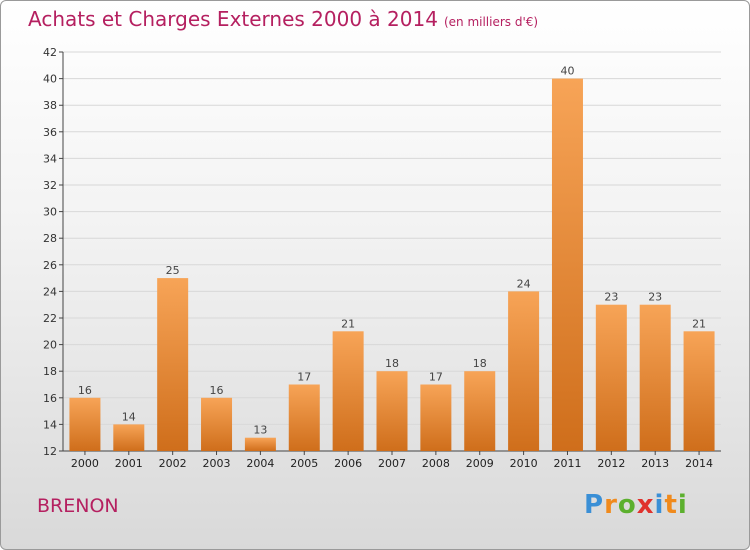 The width and height of the screenshot is (750, 550). Describe the element at coordinates (567, 264) in the screenshot. I see `bar-2011` at that location.